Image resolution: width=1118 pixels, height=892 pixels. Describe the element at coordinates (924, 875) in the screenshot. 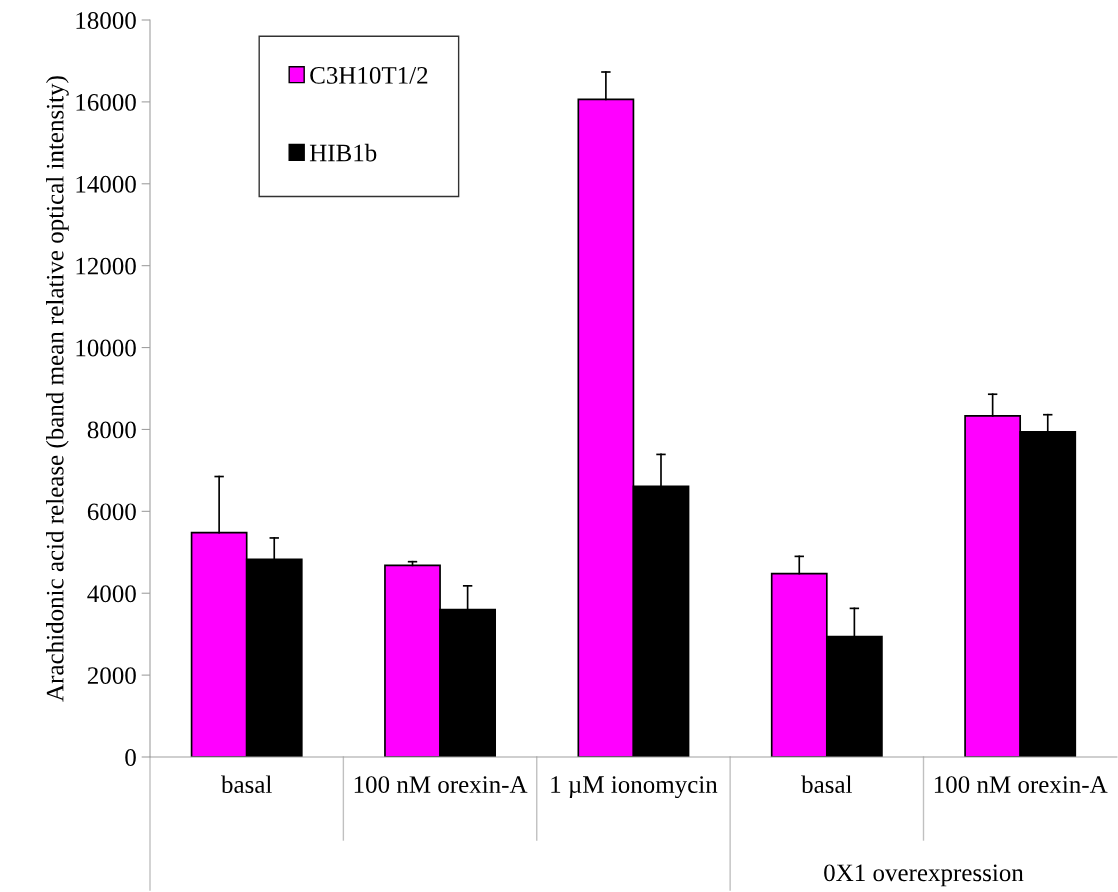

I see `text: 0X1 overexpression` at that location.